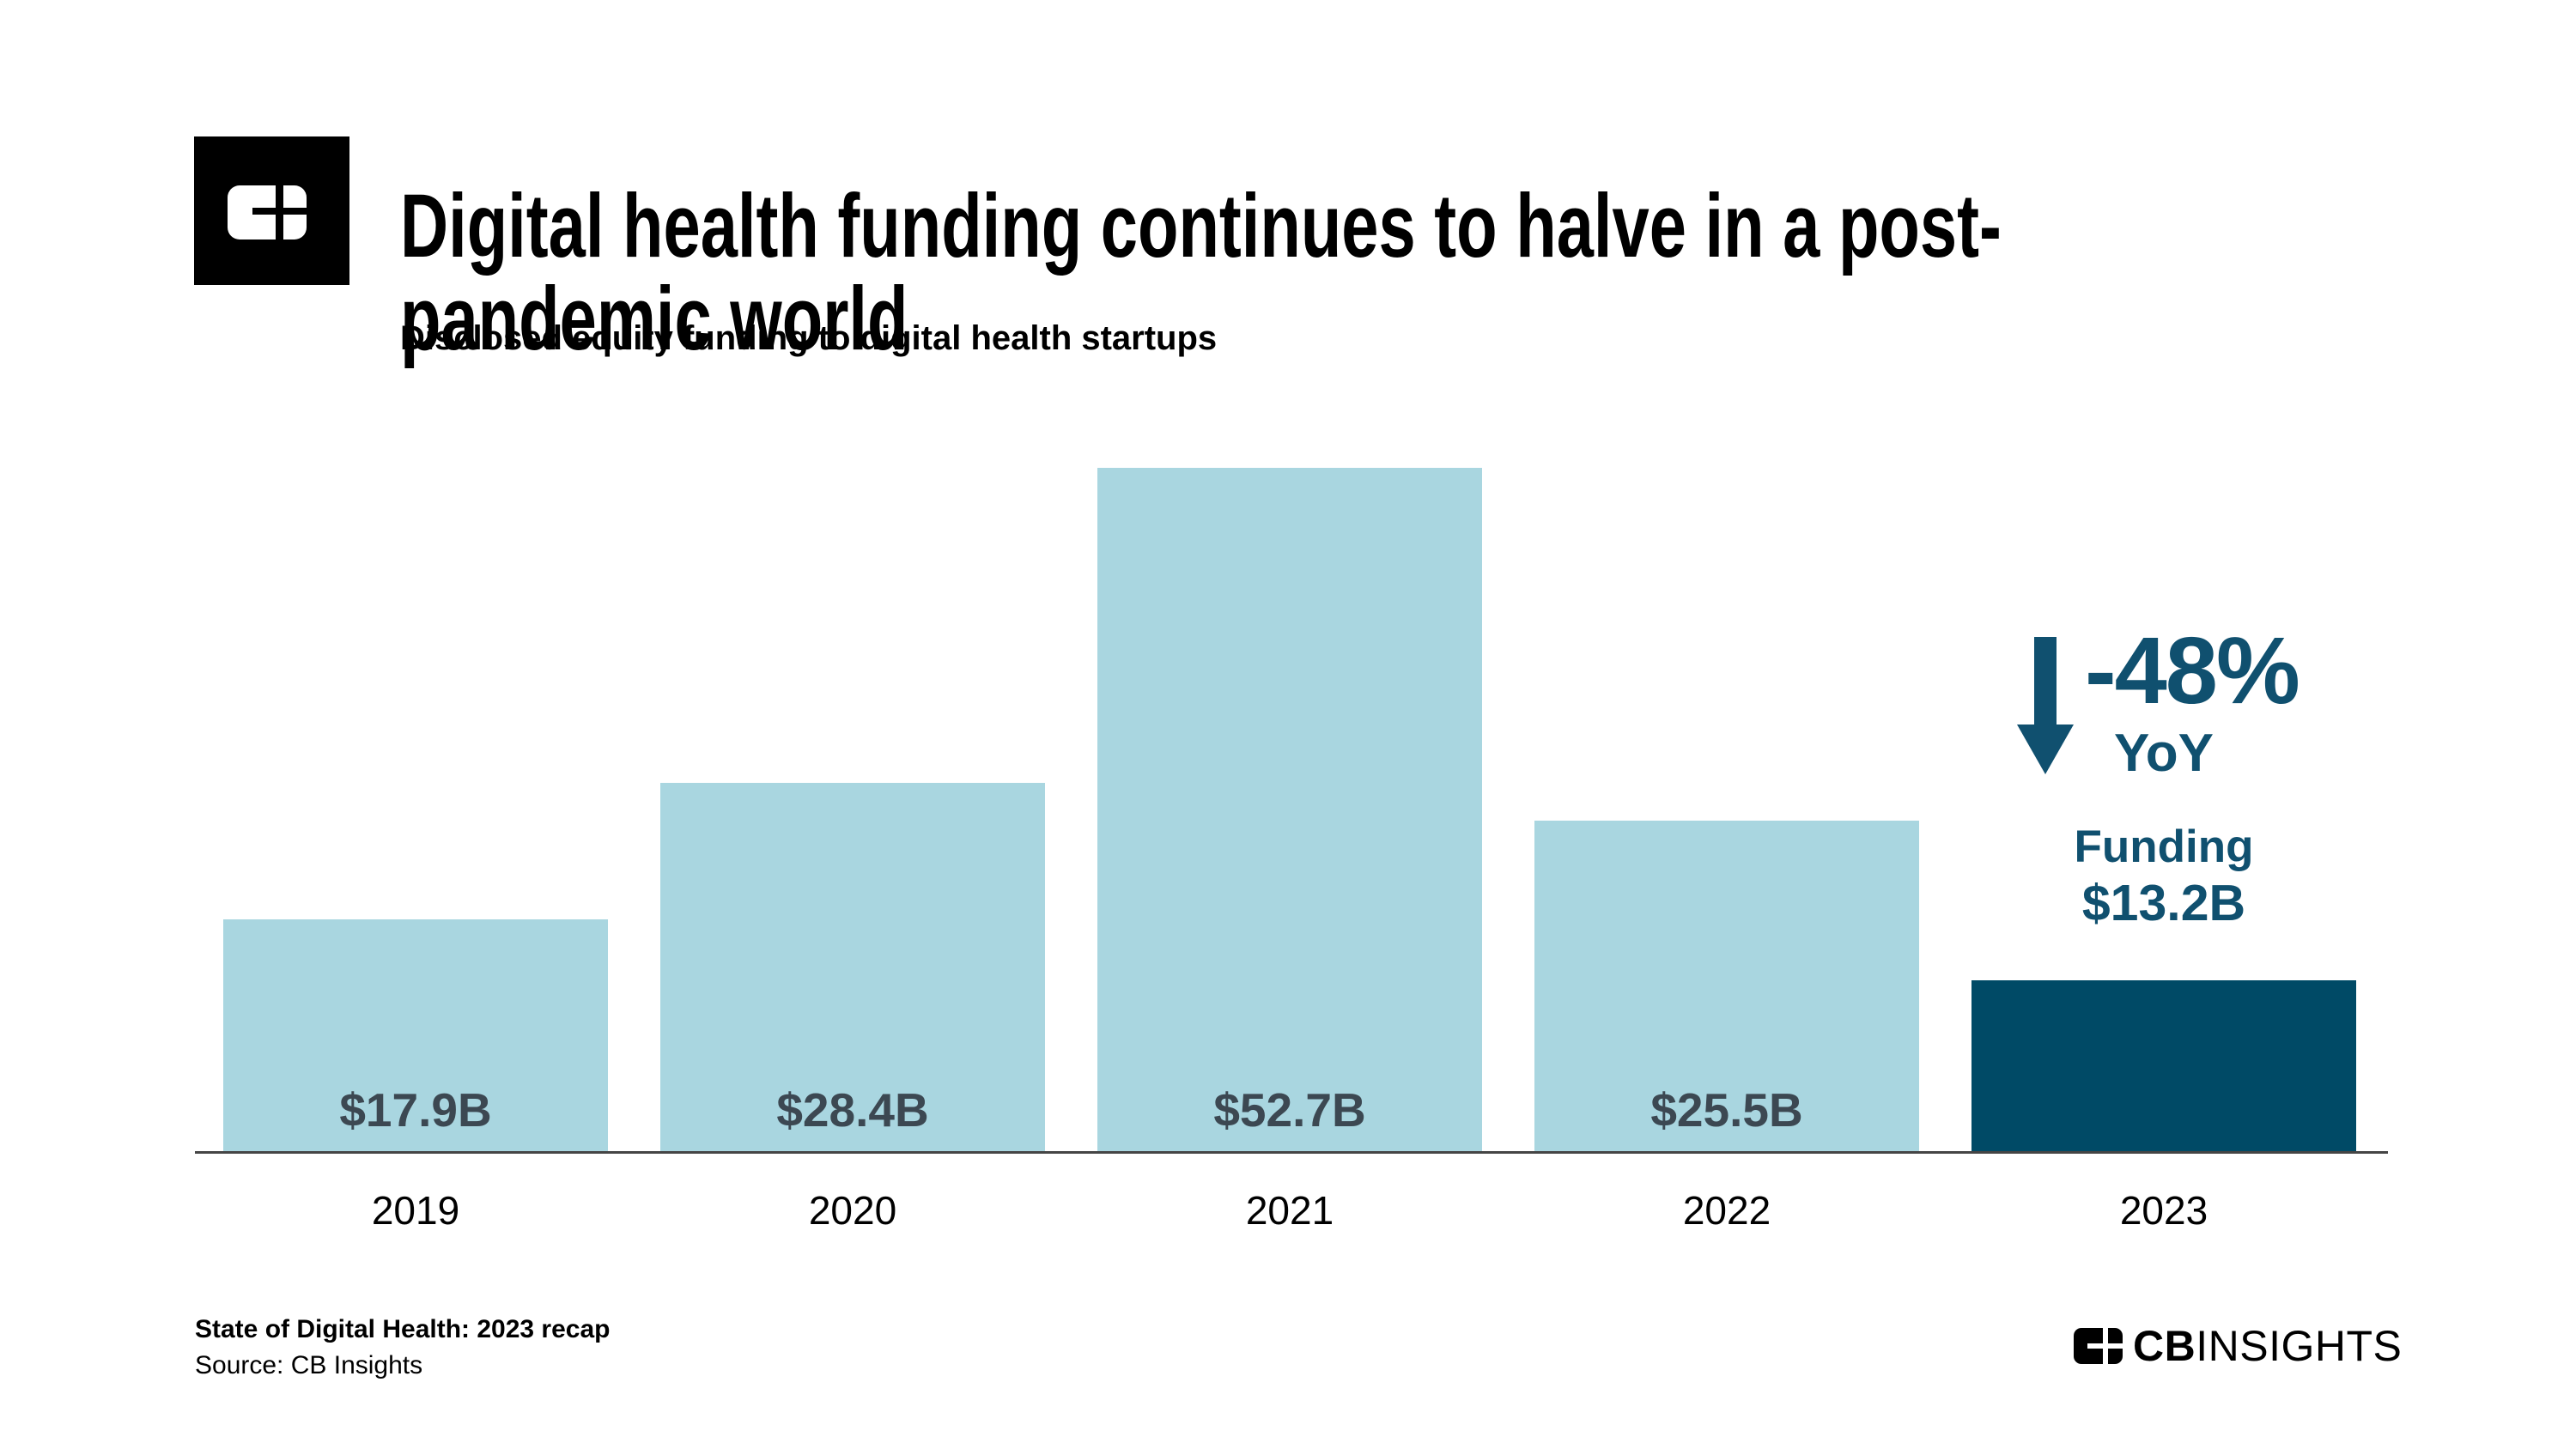 This screenshot has height=1449, width=2576. Describe the element at coordinates (1726, 1210) in the screenshot. I see `x-axis-label-2022: 2022` at that location.